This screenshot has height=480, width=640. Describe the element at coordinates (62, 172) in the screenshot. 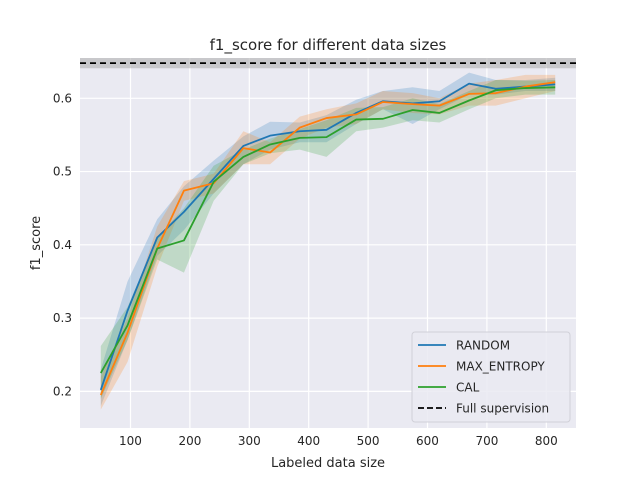

I see `y-tick-label: 0.5` at that location.